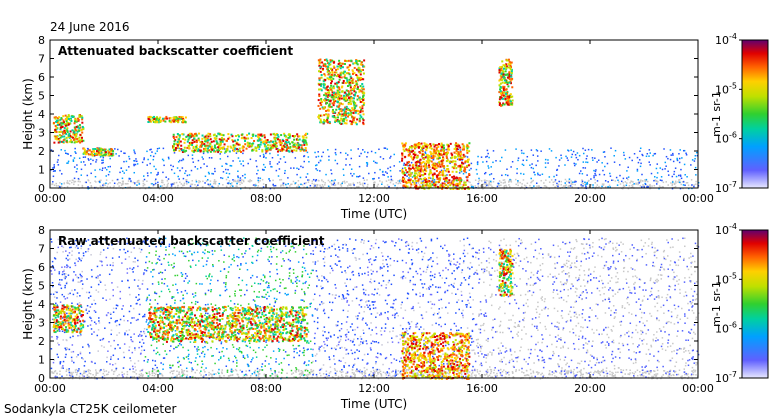 The height and width of the screenshot is (420, 780). Describe the element at coordinates (90, 409) in the screenshot. I see `instrument-label: Sodankyla CT25K ceilometer` at that location.